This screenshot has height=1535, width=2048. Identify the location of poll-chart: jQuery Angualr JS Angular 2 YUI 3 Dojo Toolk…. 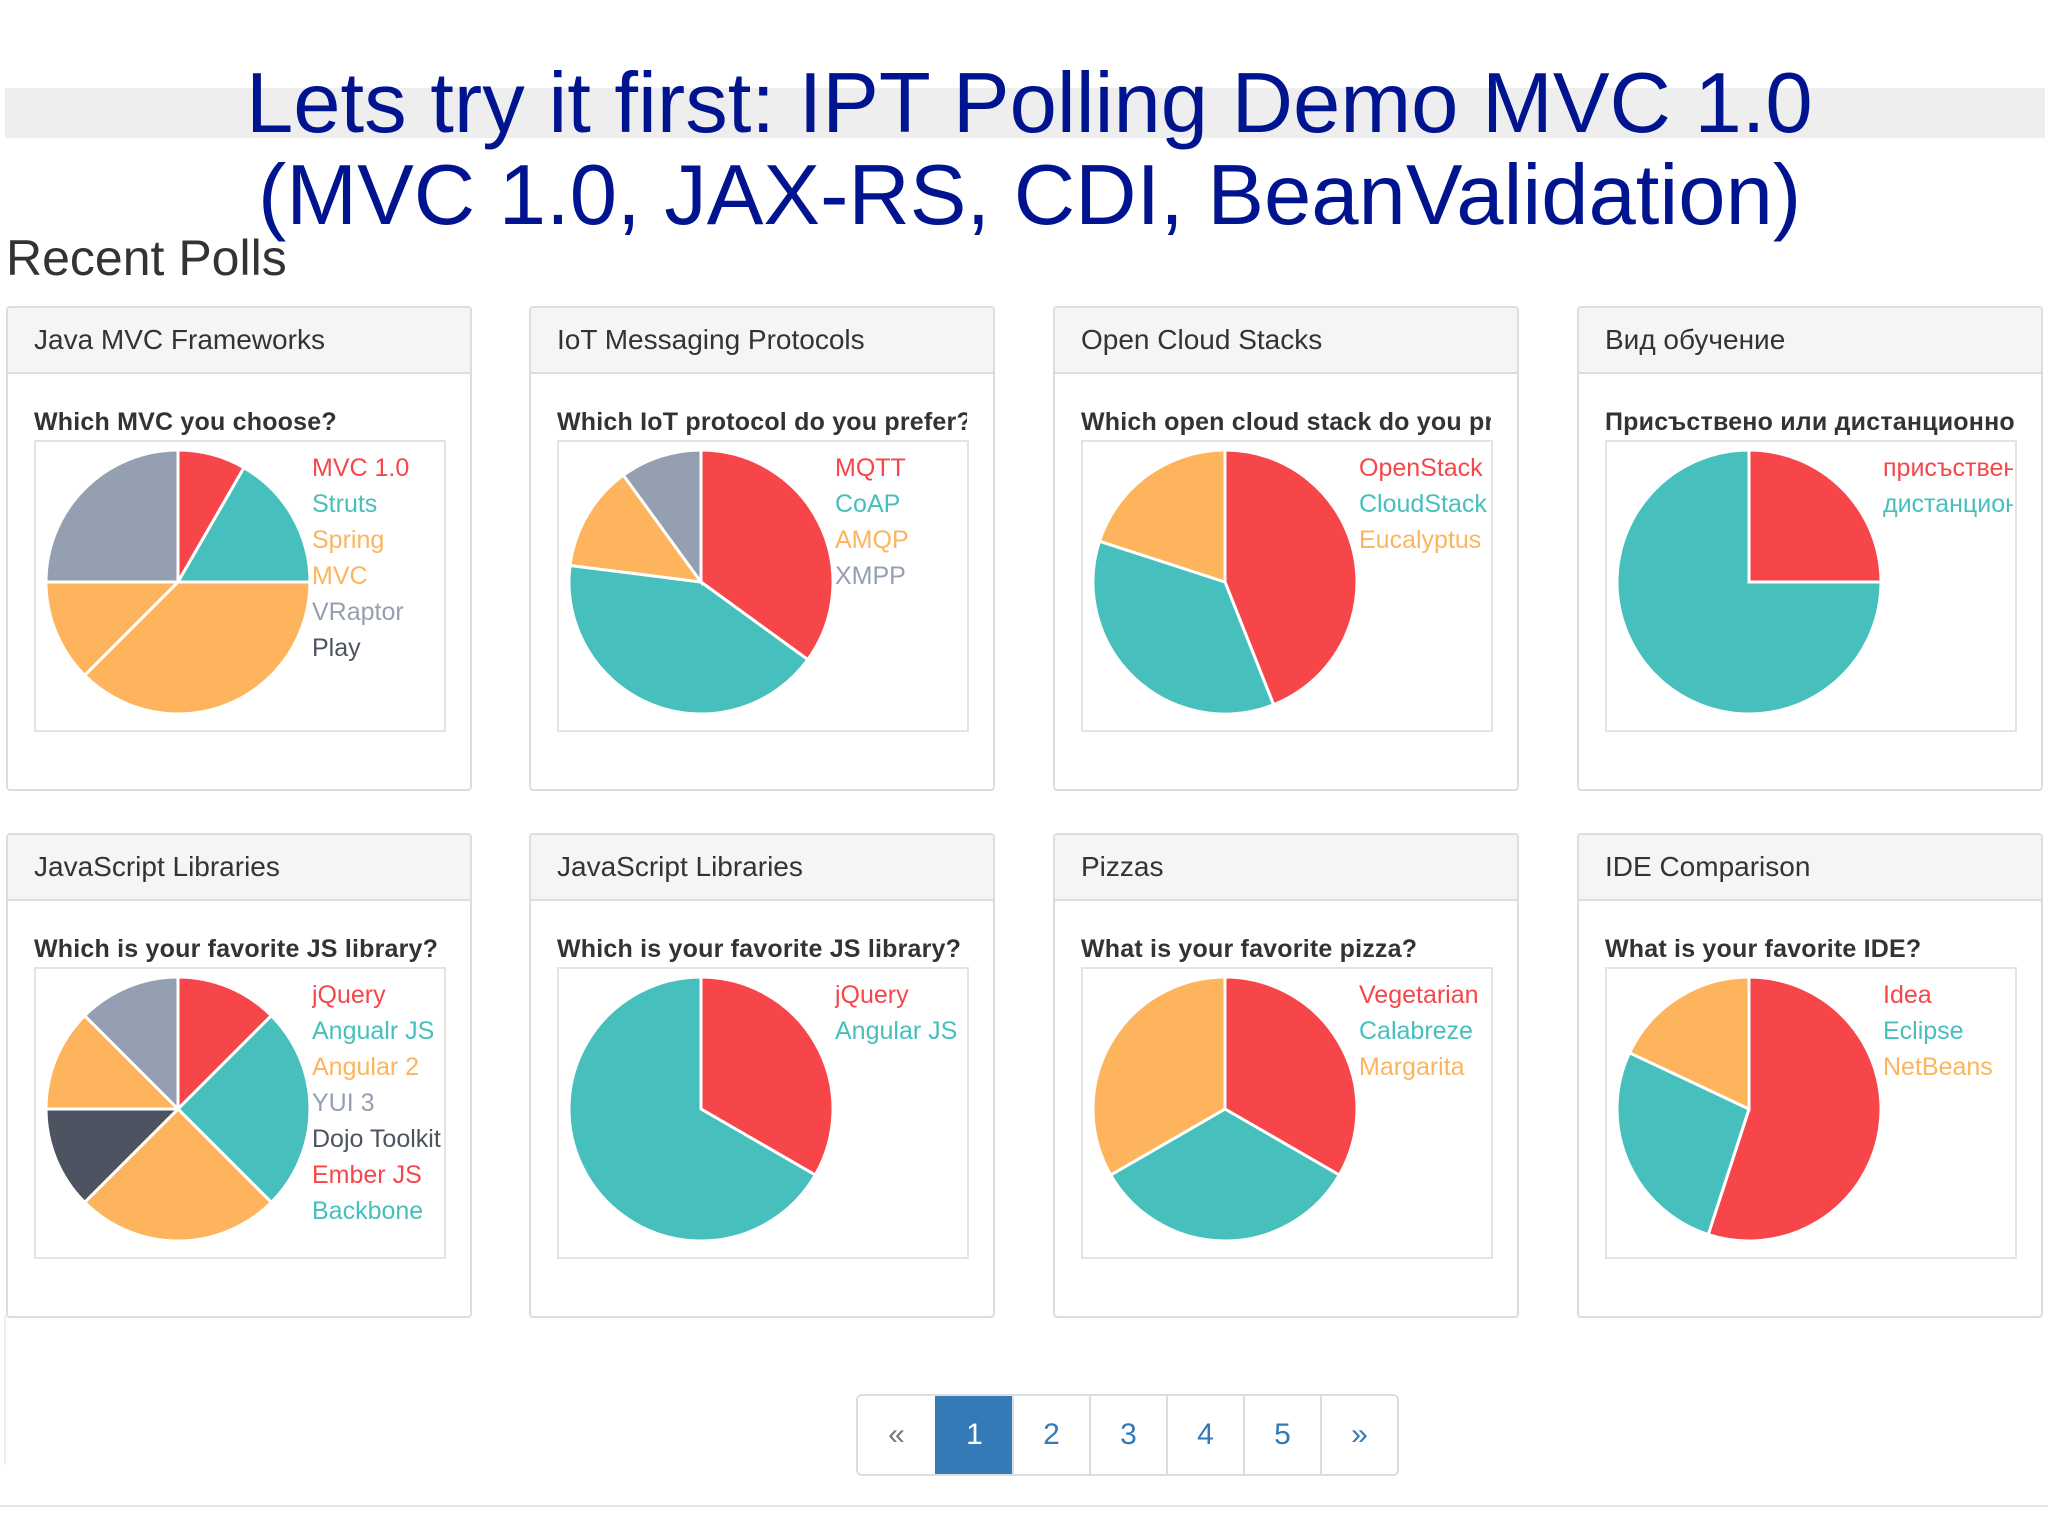
(240, 1113).